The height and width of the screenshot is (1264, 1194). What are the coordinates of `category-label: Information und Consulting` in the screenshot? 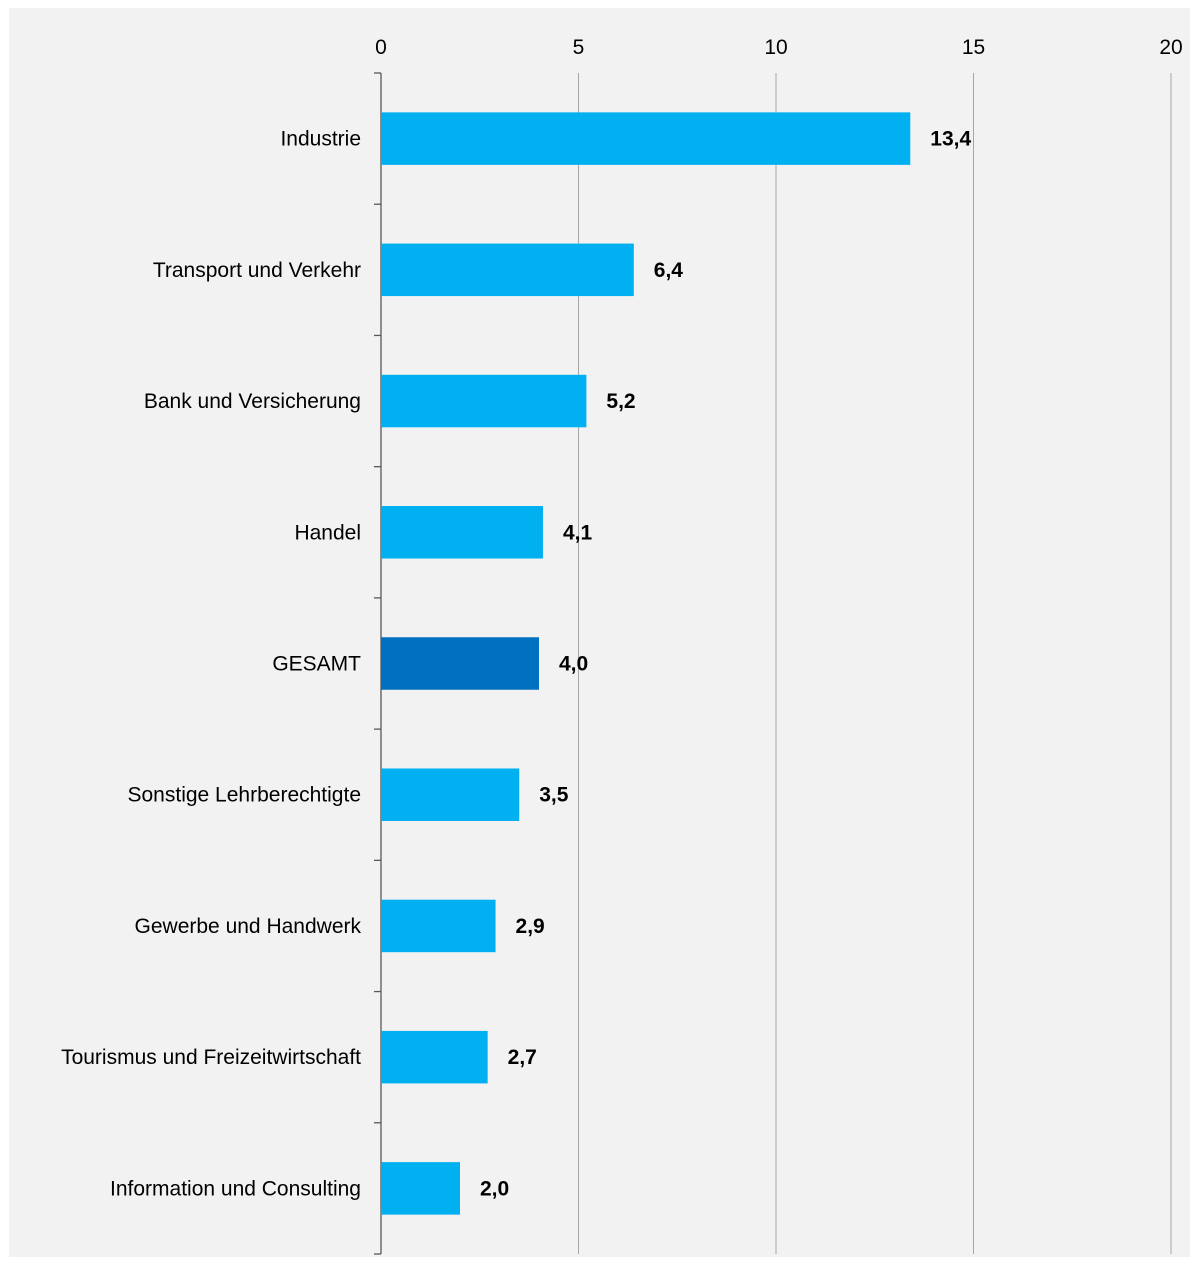 It's located at (235, 1188).